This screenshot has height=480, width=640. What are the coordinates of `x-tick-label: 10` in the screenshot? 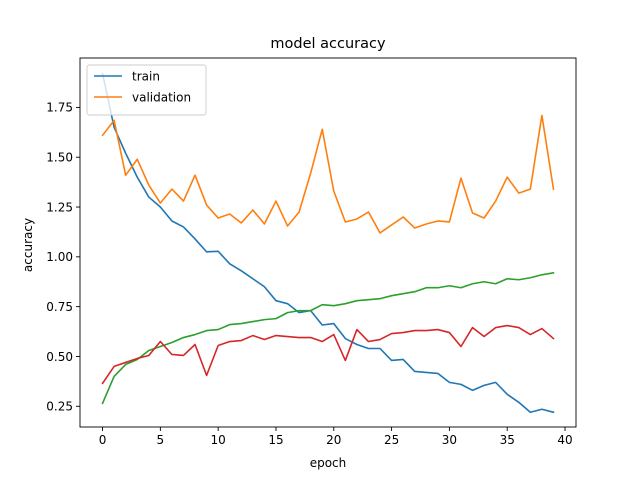 It's located at (218, 440).